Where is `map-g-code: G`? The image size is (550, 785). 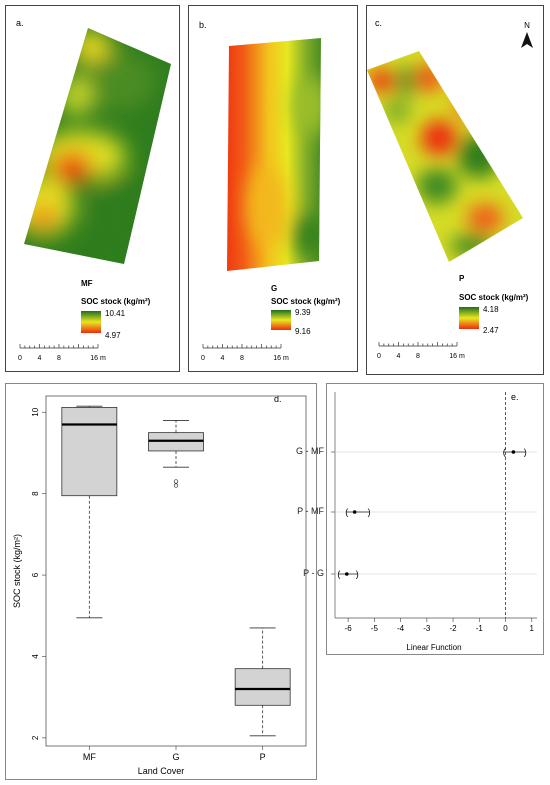 map-g-code: G is located at coordinates (274, 288).